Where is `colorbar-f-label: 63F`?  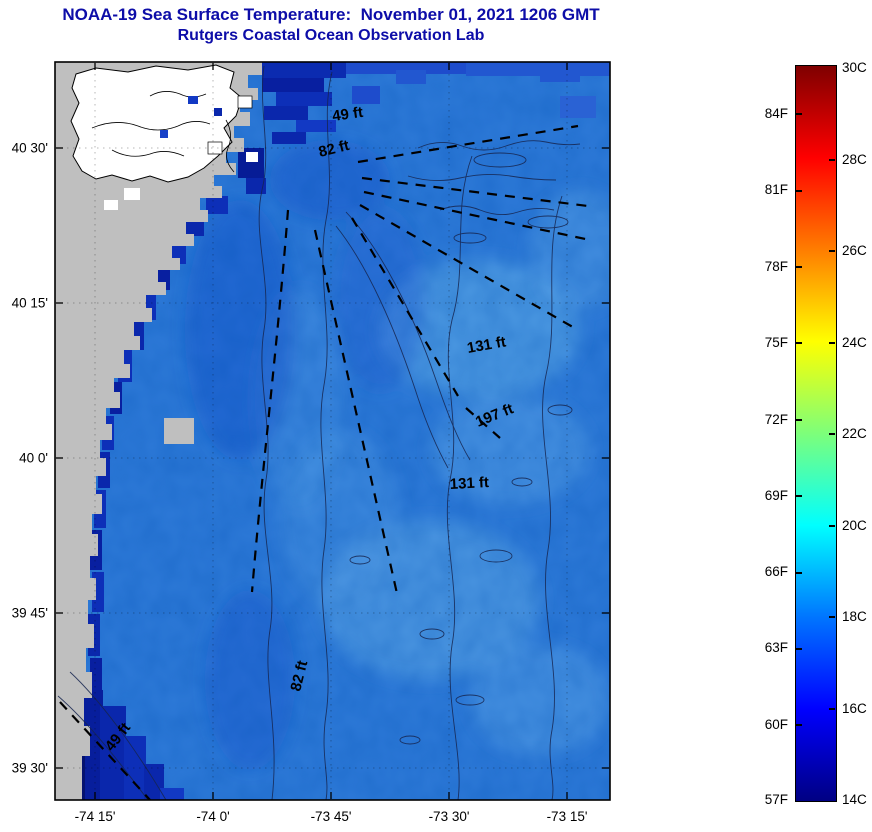
colorbar-f-label: 63F is located at coordinates (776, 647).